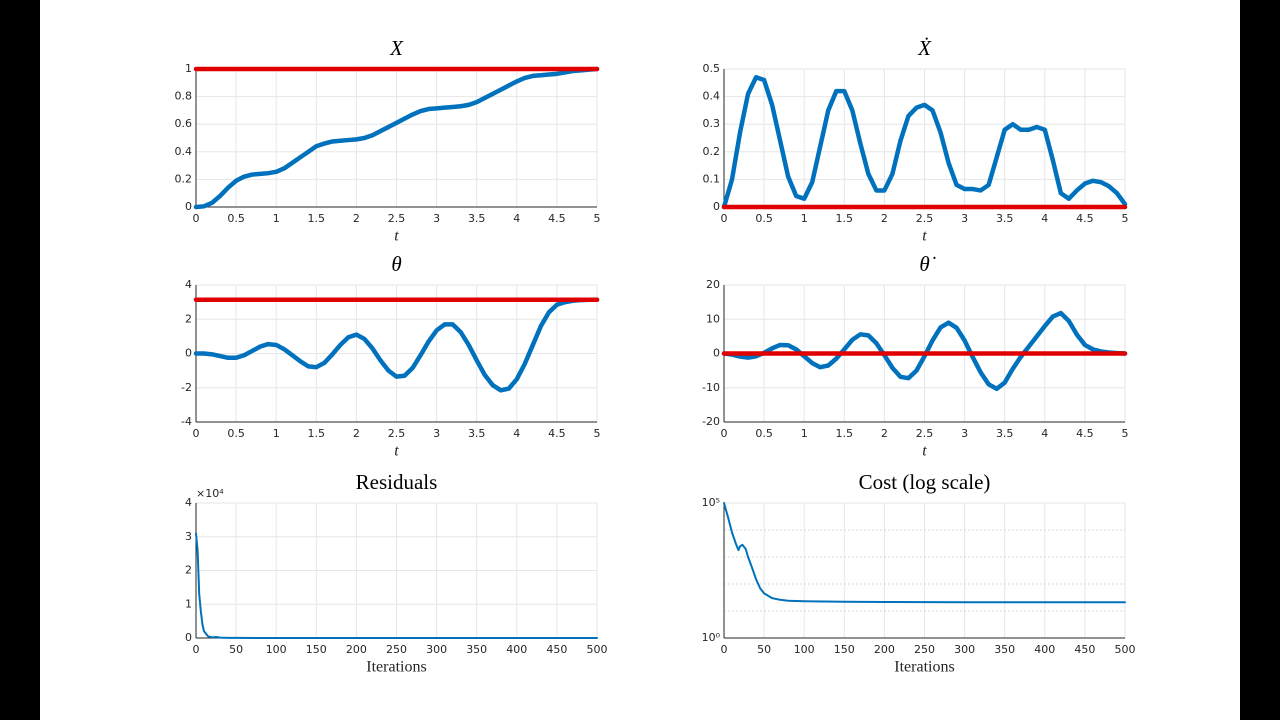 The image size is (1280, 720). What do you see at coordinates (396, 264) in the screenshot?
I see `chart-title: θ` at bounding box center [396, 264].